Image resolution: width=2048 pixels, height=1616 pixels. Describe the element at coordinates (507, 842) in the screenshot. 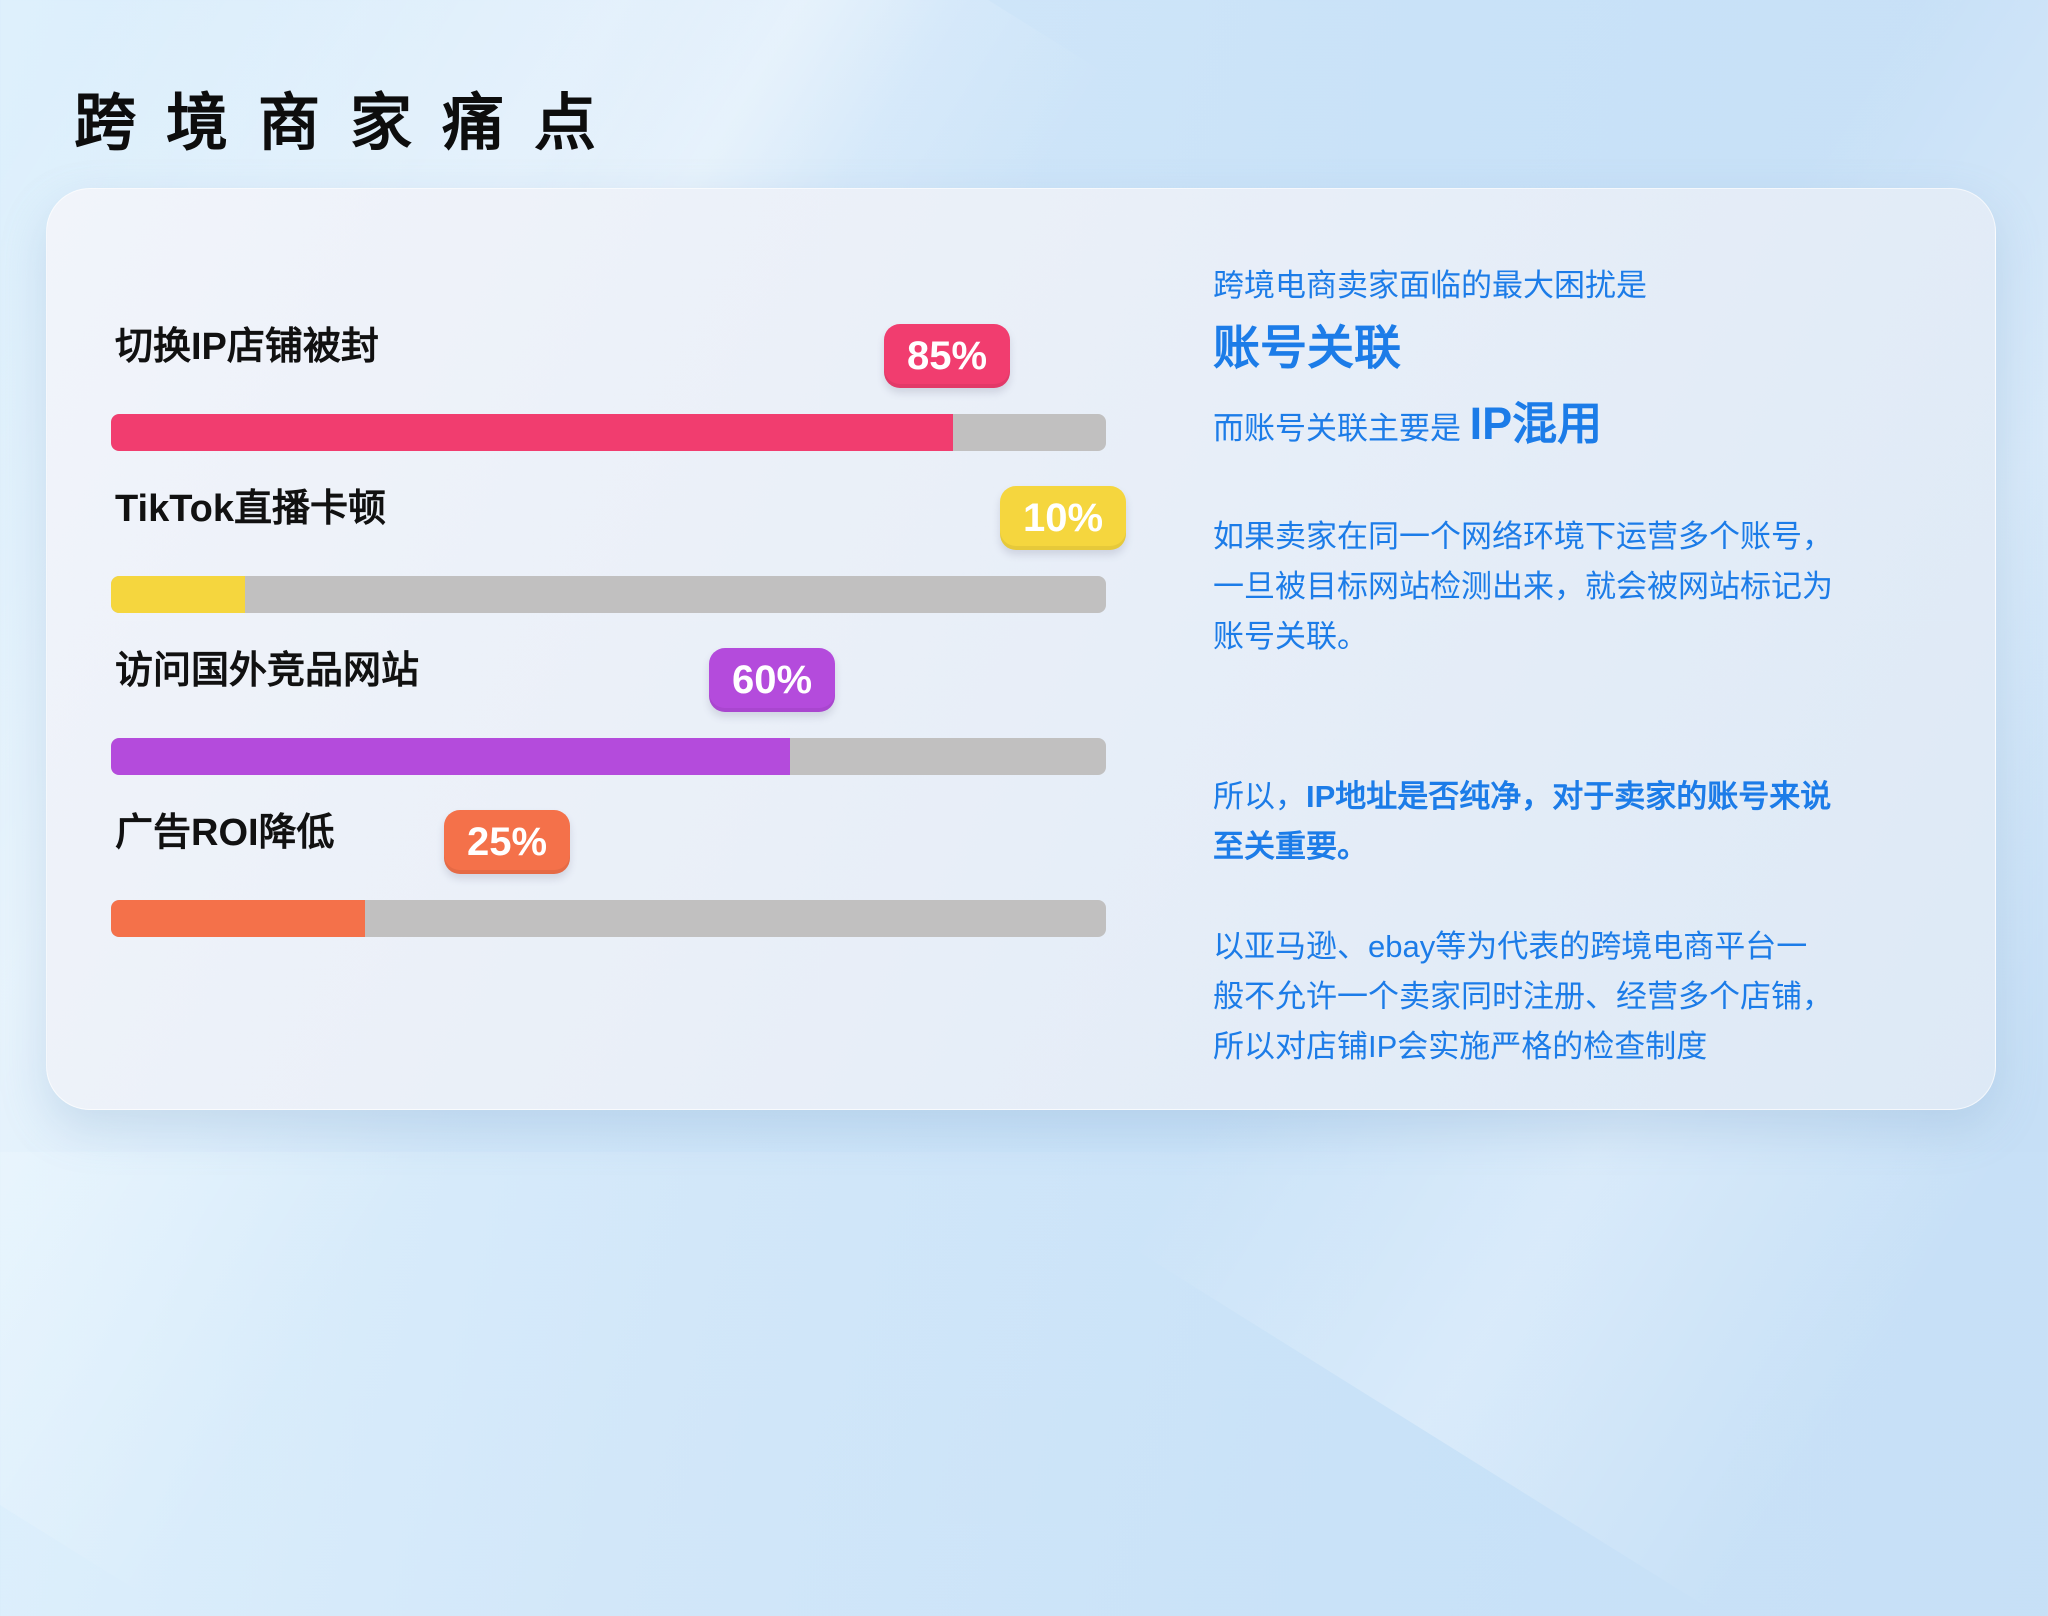

I see `bar-value-badge: 25%` at that location.